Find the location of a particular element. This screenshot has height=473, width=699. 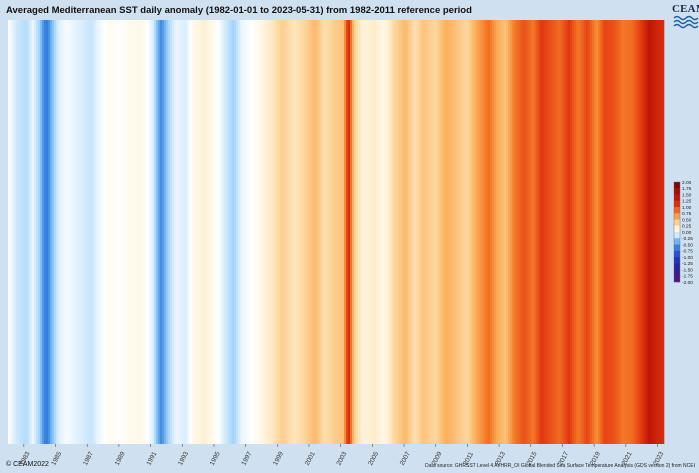

x-tick-label: 2005 is located at coordinates (373, 458).